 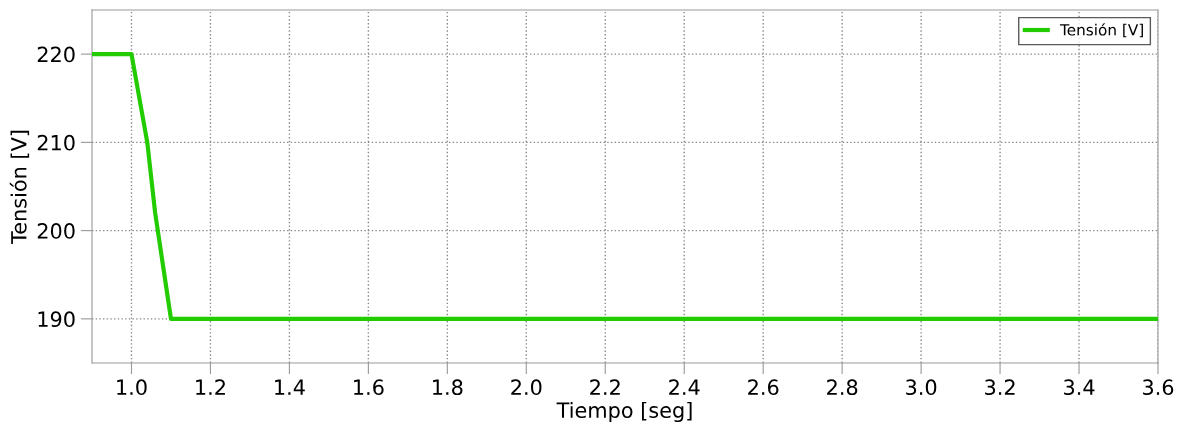 What do you see at coordinates (624, 412) in the screenshot?
I see `x-axis-title: Tiempo [seg]` at bounding box center [624, 412].